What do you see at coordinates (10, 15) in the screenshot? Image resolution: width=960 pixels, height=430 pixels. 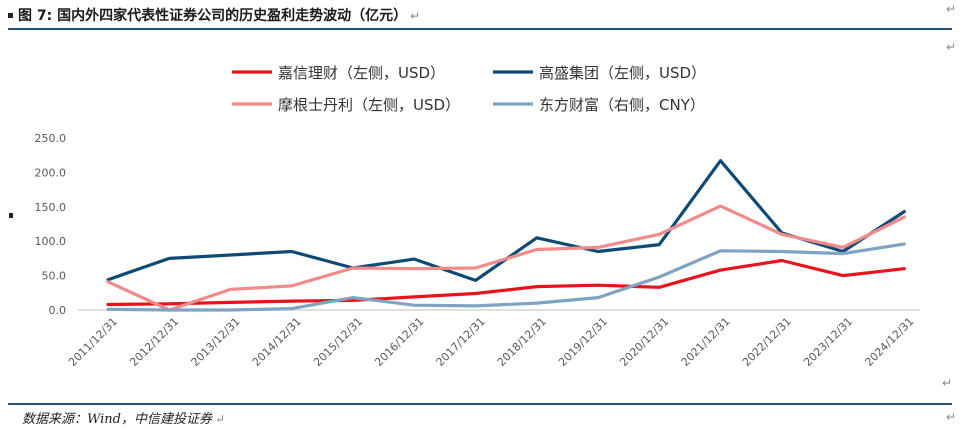 I see `title-bullet` at bounding box center [10, 15].